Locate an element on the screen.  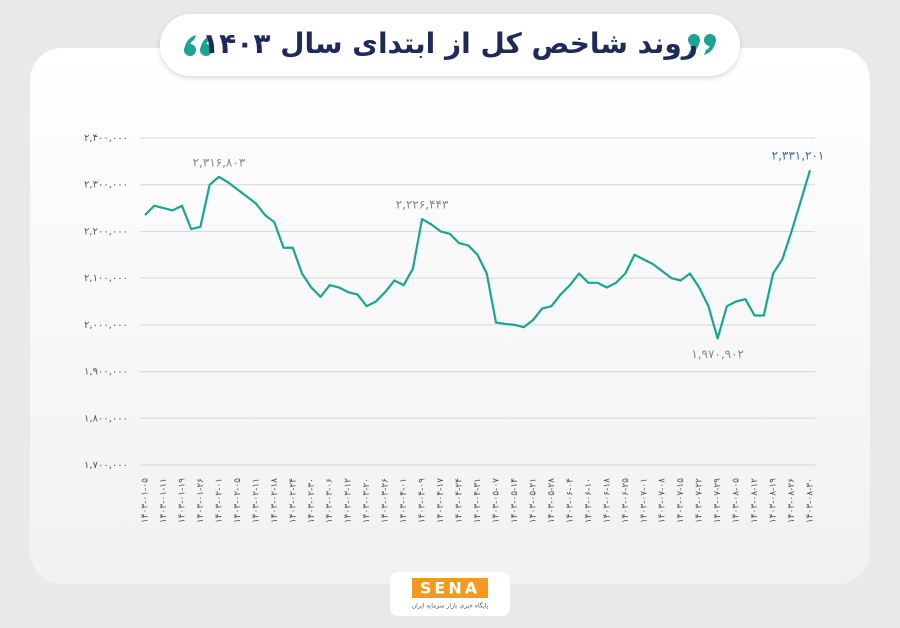
logo-bg is located at coordinates (450, 588).